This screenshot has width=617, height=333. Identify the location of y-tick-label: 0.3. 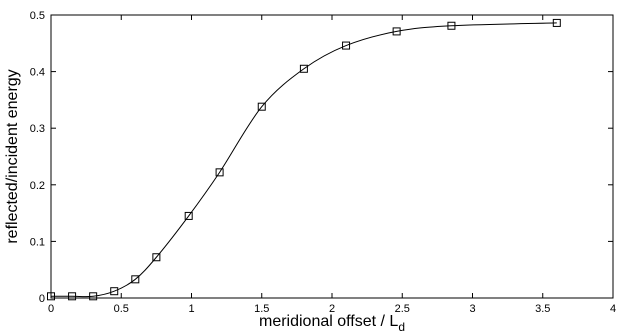
(37, 129).